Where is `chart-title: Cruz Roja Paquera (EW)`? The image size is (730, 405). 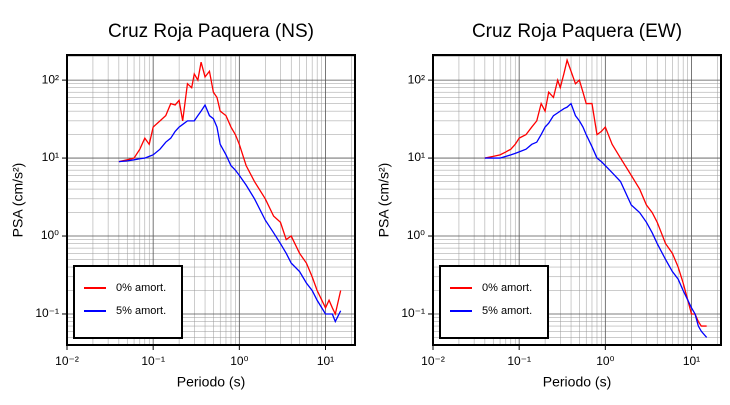
chart-title: Cruz Roja Paquera (EW) is located at coordinates (577, 31).